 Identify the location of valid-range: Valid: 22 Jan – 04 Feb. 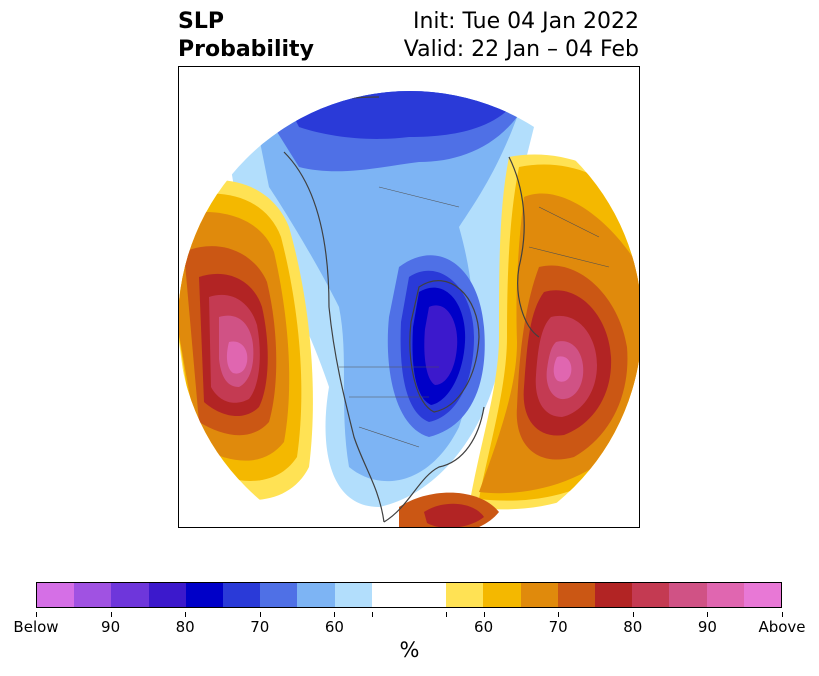
(521, 49).